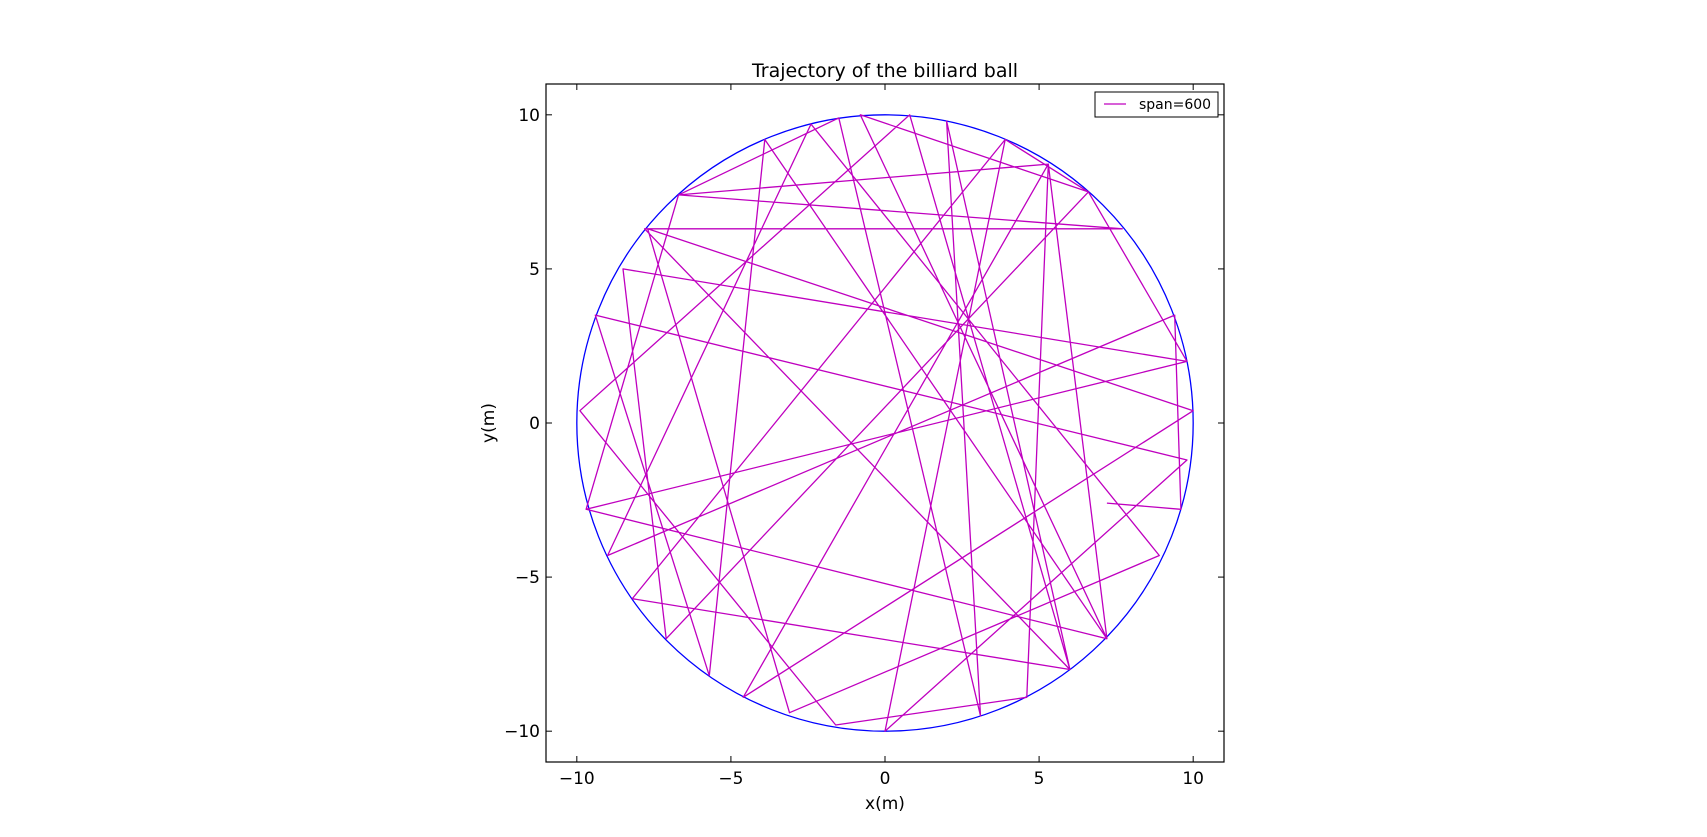  What do you see at coordinates (527, 578) in the screenshot?
I see `y-tick-label: −5` at bounding box center [527, 578].